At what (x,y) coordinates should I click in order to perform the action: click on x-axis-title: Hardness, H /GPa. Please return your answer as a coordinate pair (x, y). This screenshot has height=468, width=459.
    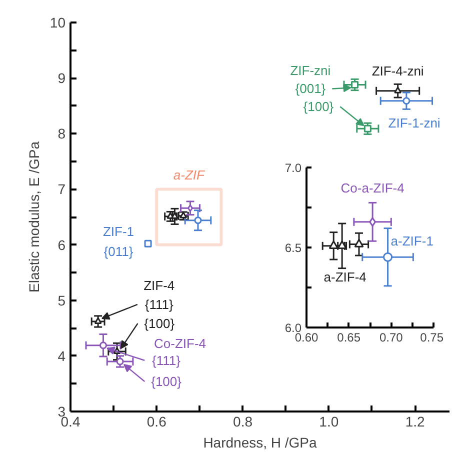
    Looking at the image, I should click on (260, 442).